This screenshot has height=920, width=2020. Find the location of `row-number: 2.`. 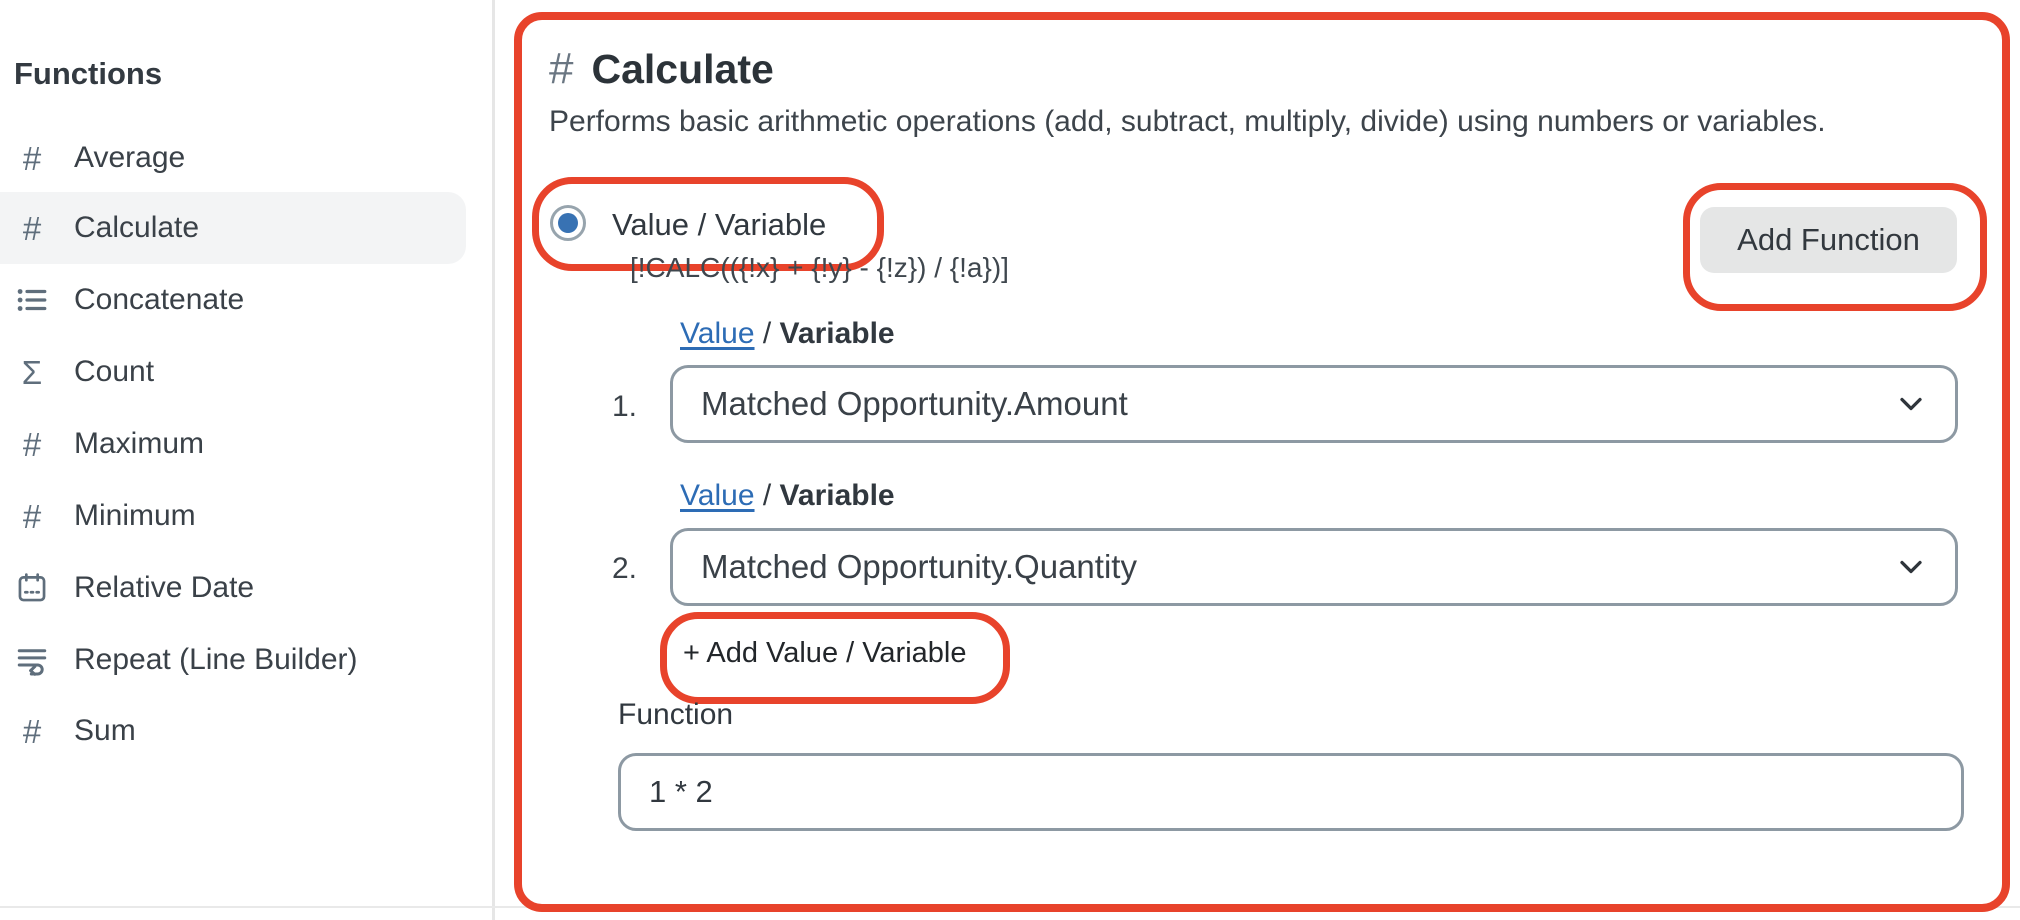

row-number: 2. is located at coordinates (625, 568).